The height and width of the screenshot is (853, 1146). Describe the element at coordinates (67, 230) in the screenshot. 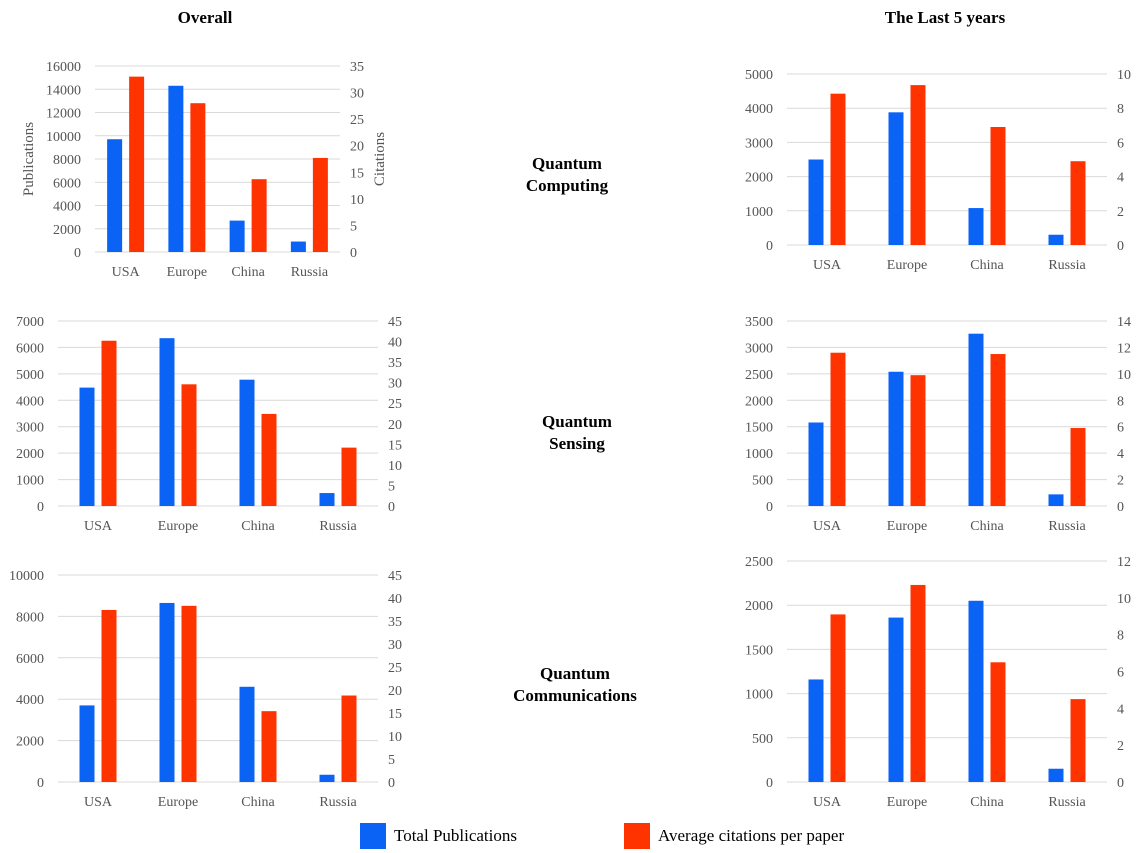

I see `computing-overall-ytick-label: 2000` at that location.